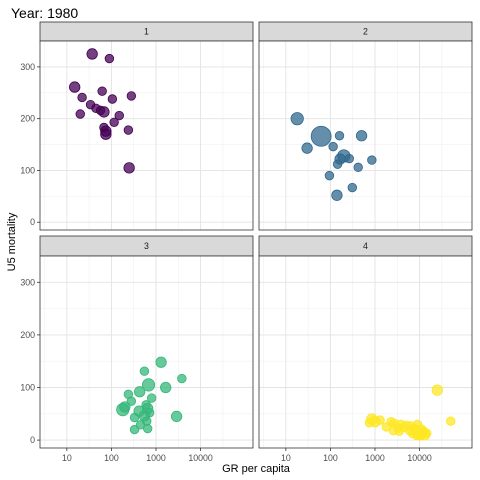 The height and width of the screenshot is (480, 480). I want to click on facet-strip-label: 3, so click(146, 246).